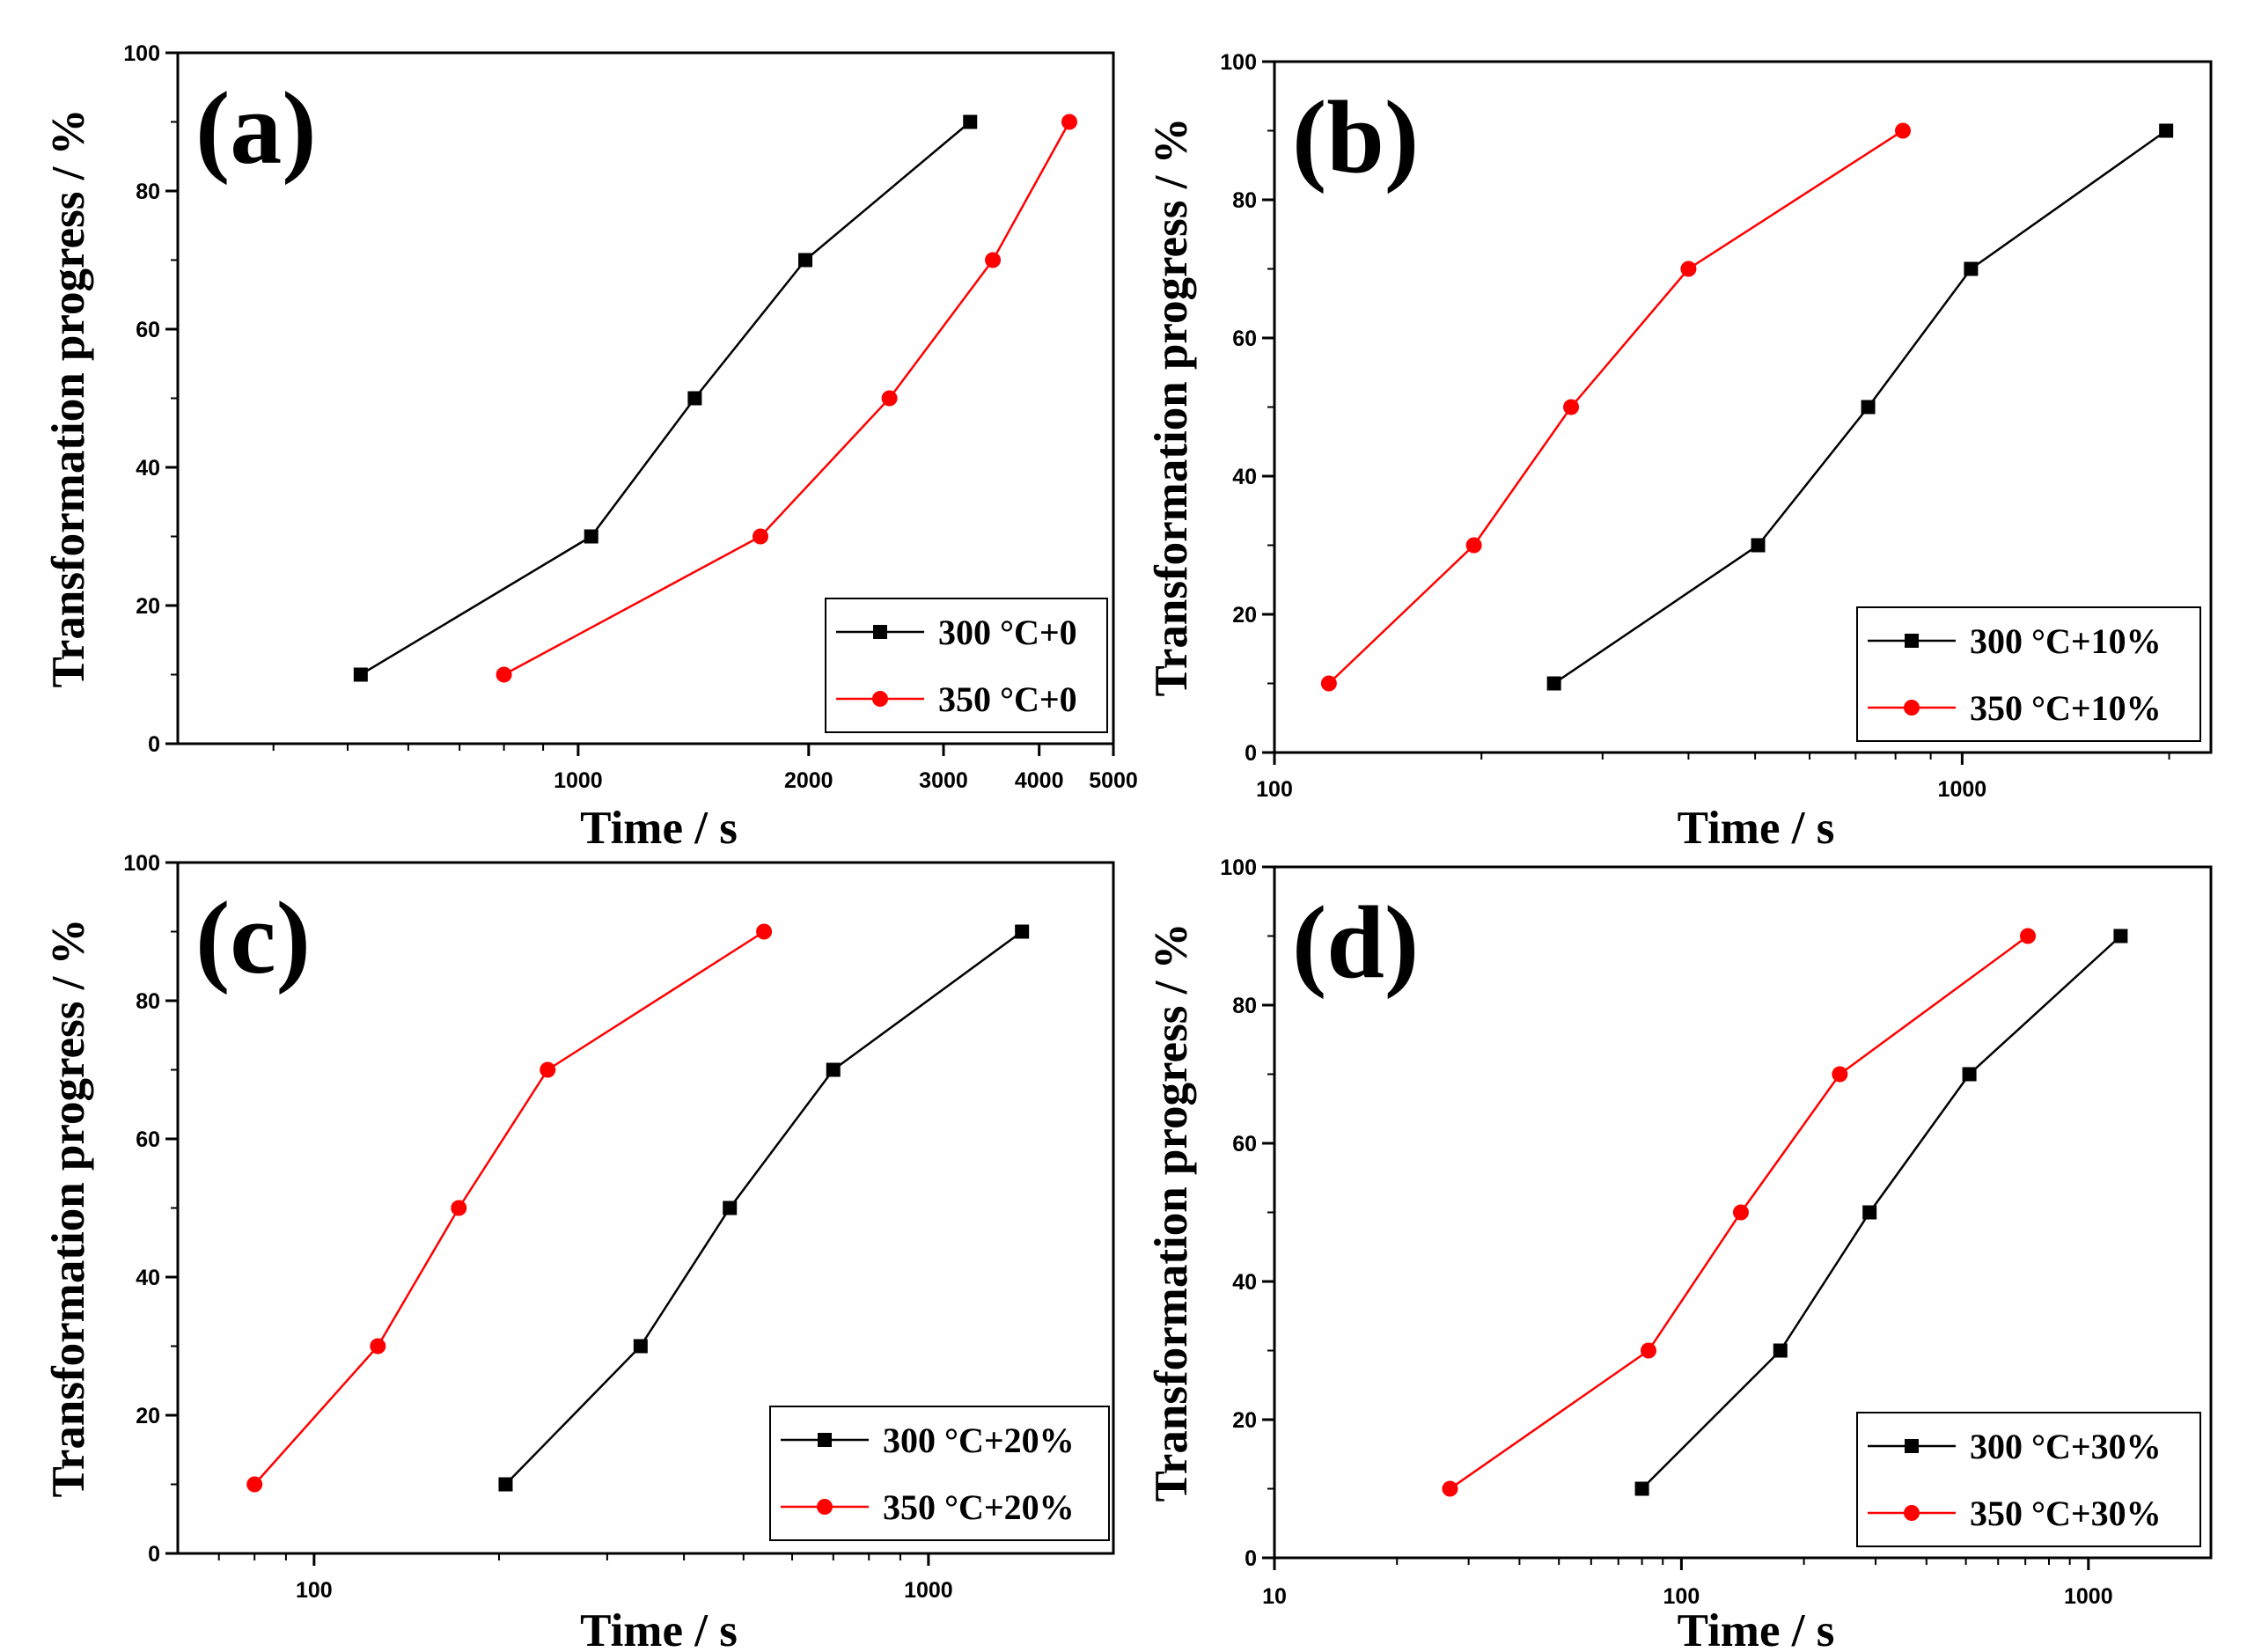 The image size is (2247, 1652). Describe the element at coordinates (1275, 1596) in the screenshot. I see `x-tick-label: 10` at that location.